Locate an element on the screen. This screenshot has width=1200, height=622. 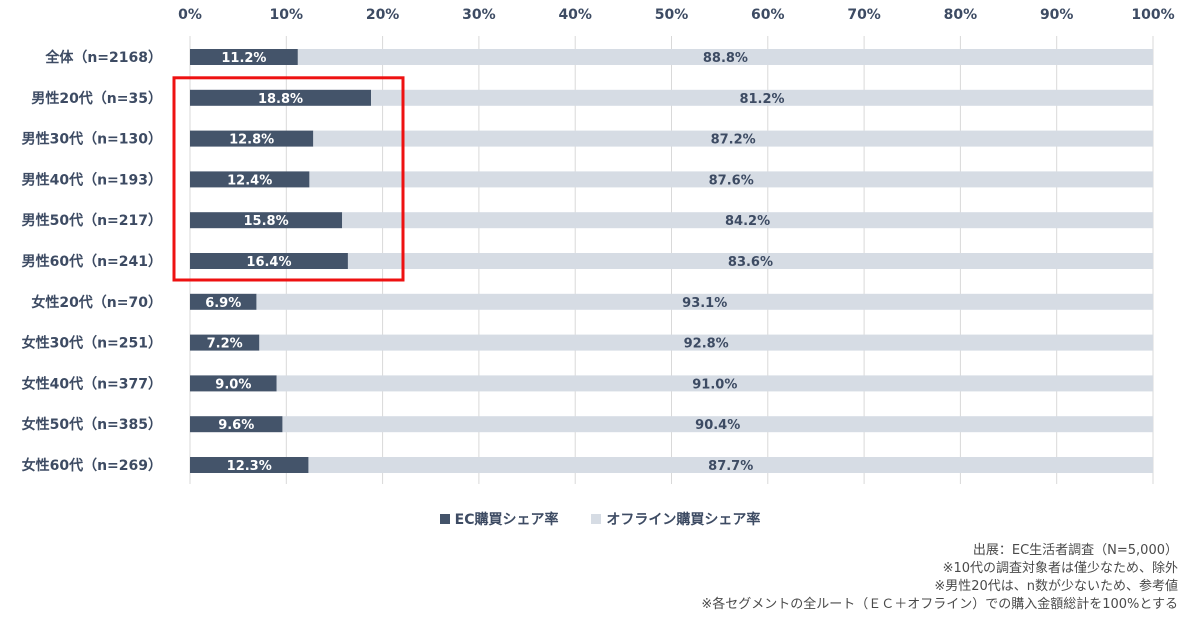
data-label-ec: 12.3% is located at coordinates (249, 466).